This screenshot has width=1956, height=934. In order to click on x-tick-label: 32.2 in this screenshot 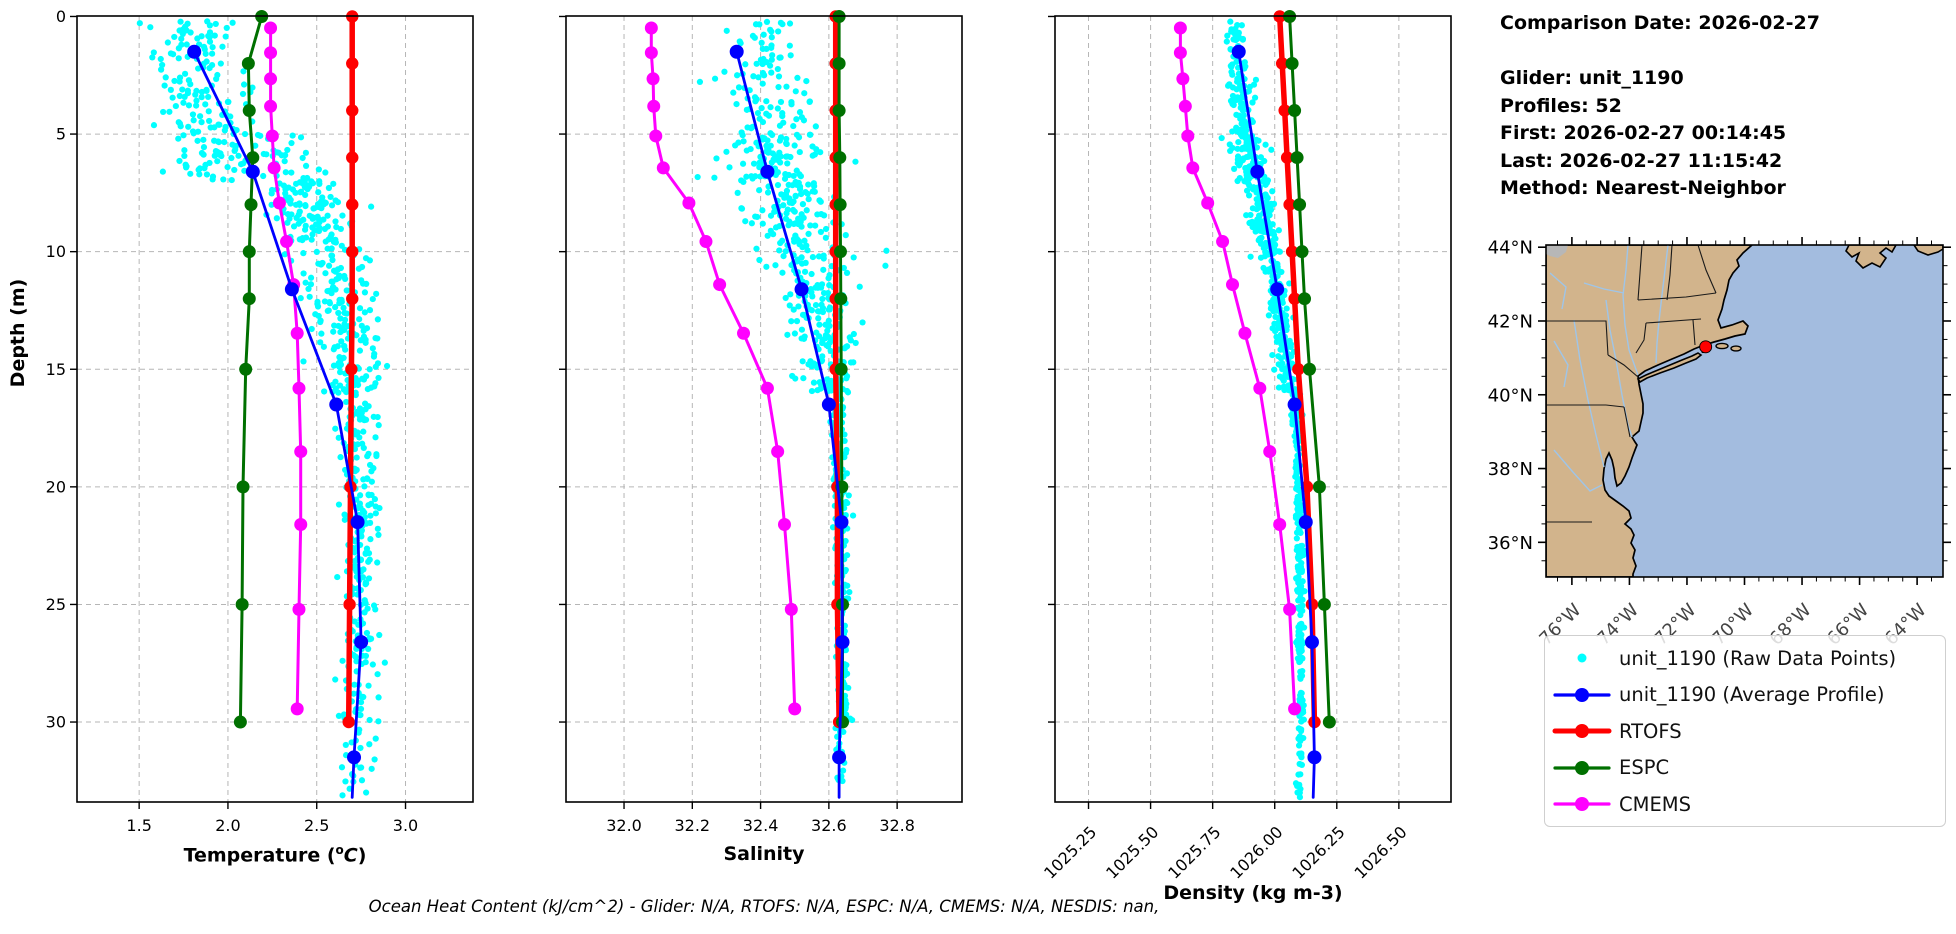, I will do `click(692, 825)`.